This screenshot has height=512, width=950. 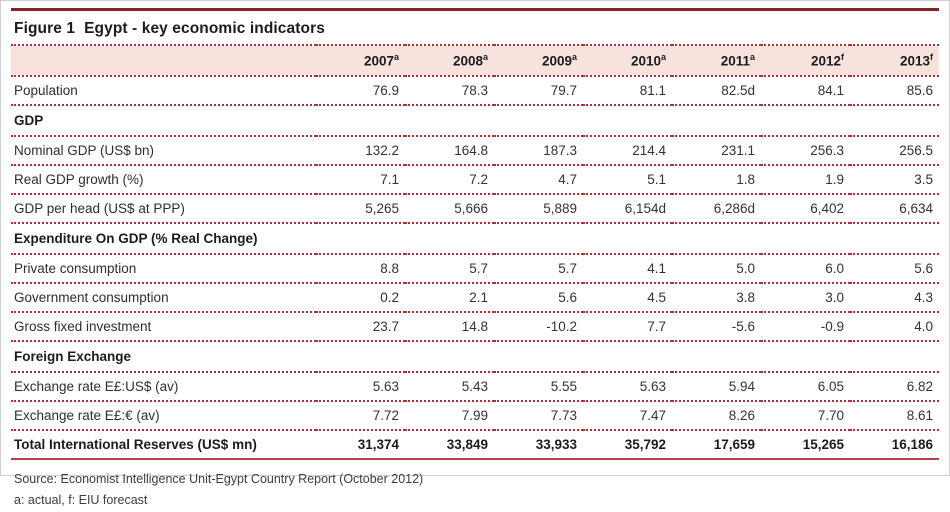 I want to click on figure-label: Figure 1, so click(x=44, y=28).